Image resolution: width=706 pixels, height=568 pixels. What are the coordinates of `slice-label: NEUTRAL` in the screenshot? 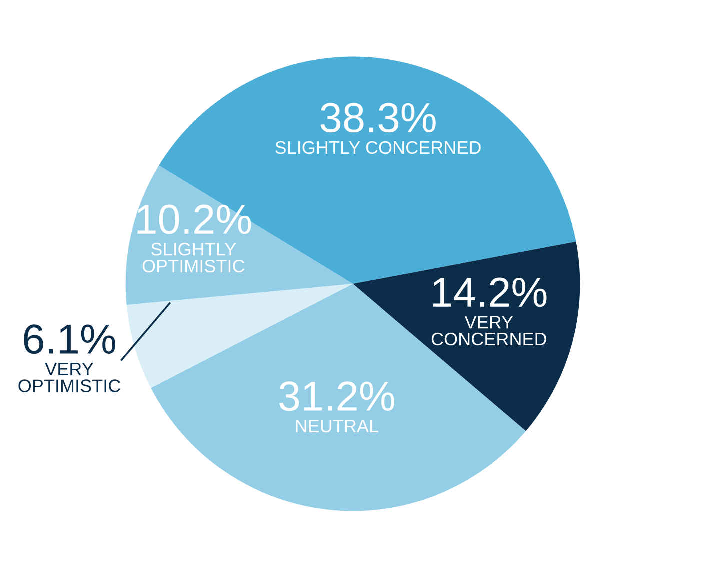 It's located at (337, 426).